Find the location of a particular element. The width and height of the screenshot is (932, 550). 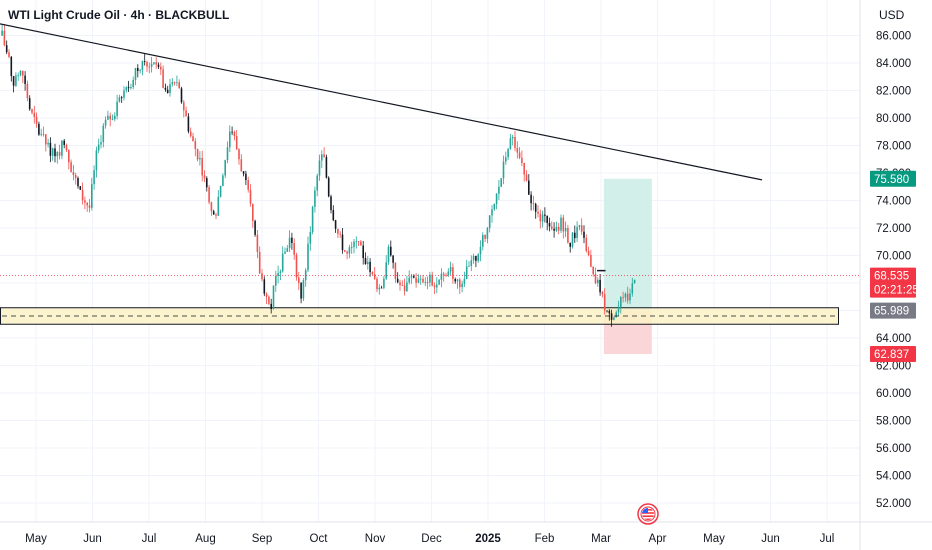

us-flag-icon is located at coordinates (648, 514).